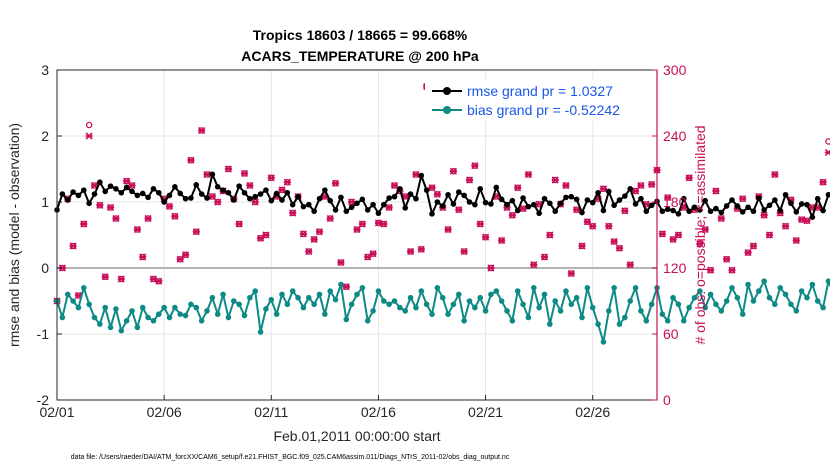 This screenshot has width=830, height=470. I want to click on x-tick-label: 02/16, so click(378, 412).